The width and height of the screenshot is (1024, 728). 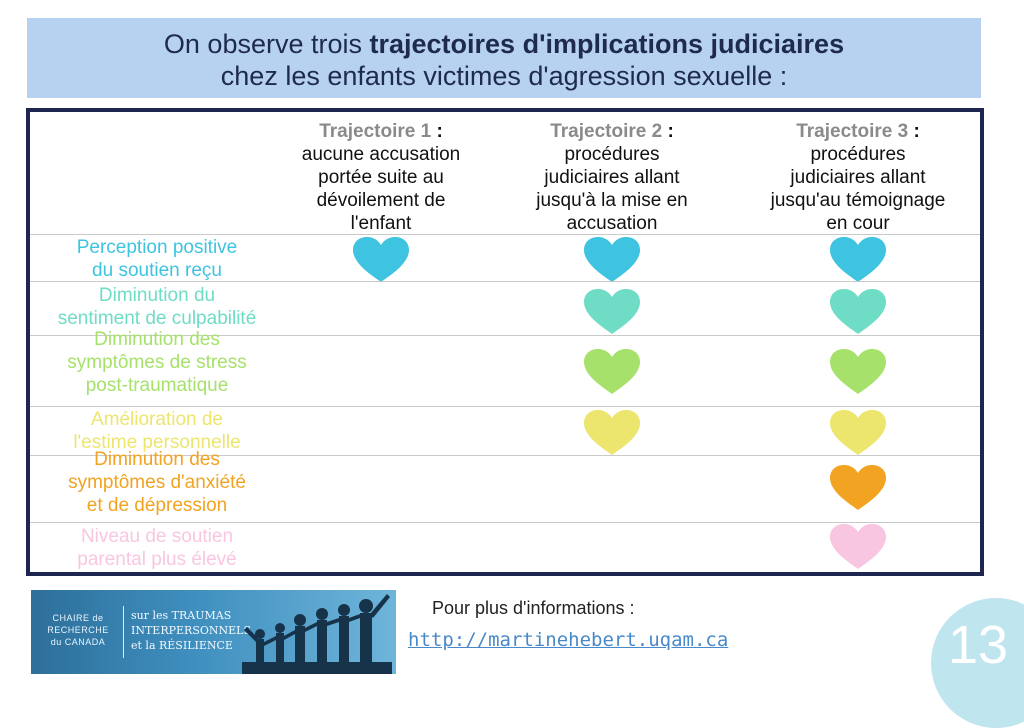 What do you see at coordinates (157, 318) in the screenshot?
I see `outcome-label-line: sentiment de culpabilité` at bounding box center [157, 318].